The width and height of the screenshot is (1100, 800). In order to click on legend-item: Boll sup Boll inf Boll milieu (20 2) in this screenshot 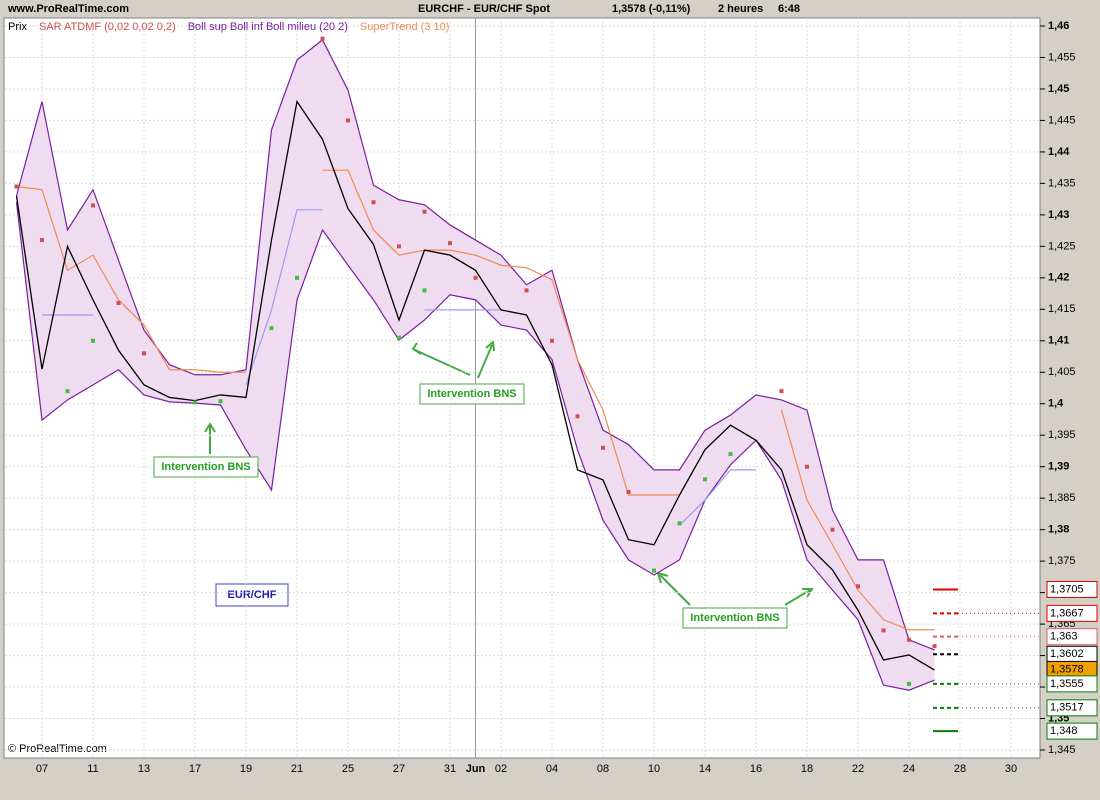, I will do `click(268, 27)`.